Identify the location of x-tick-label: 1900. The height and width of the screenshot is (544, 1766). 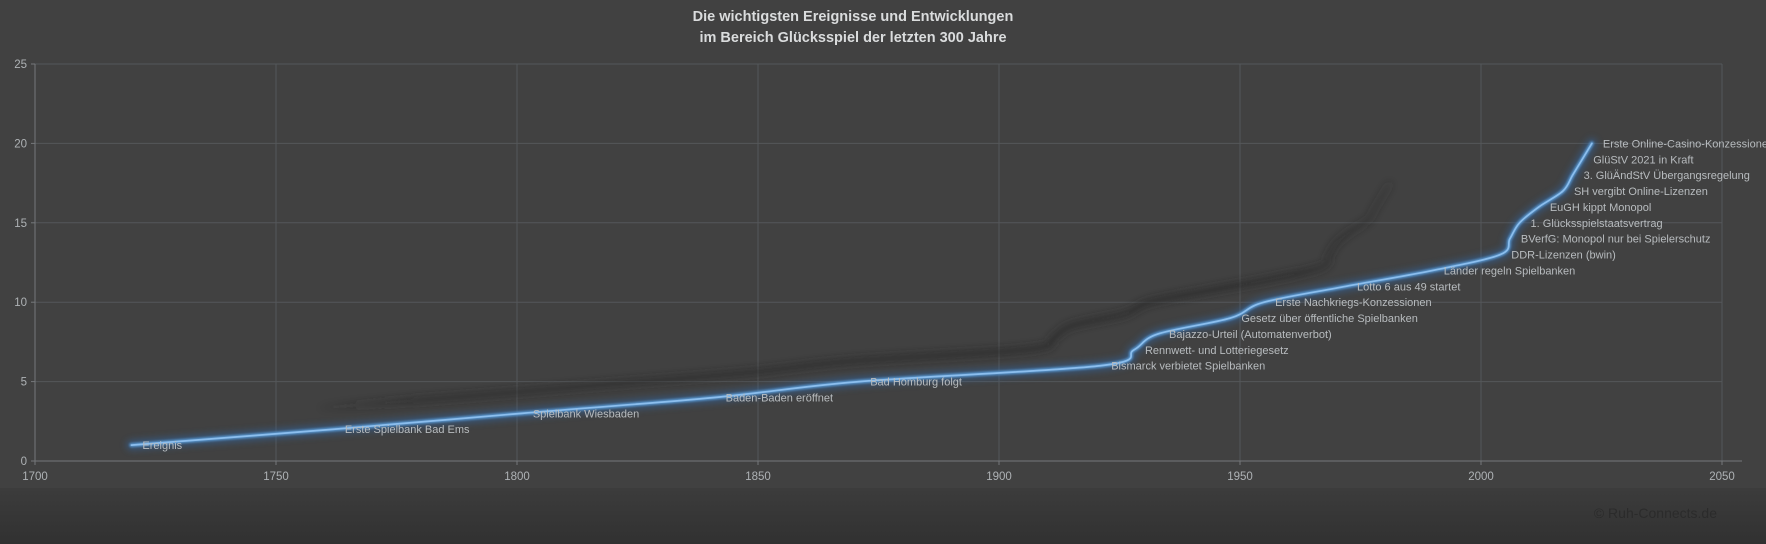
(999, 477).